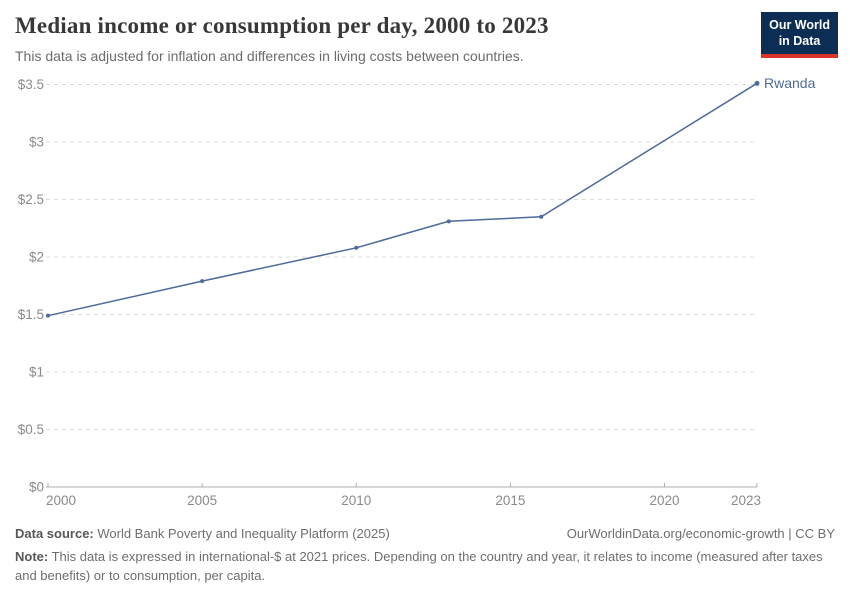  I want to click on svg-text: 2010, so click(356, 500).